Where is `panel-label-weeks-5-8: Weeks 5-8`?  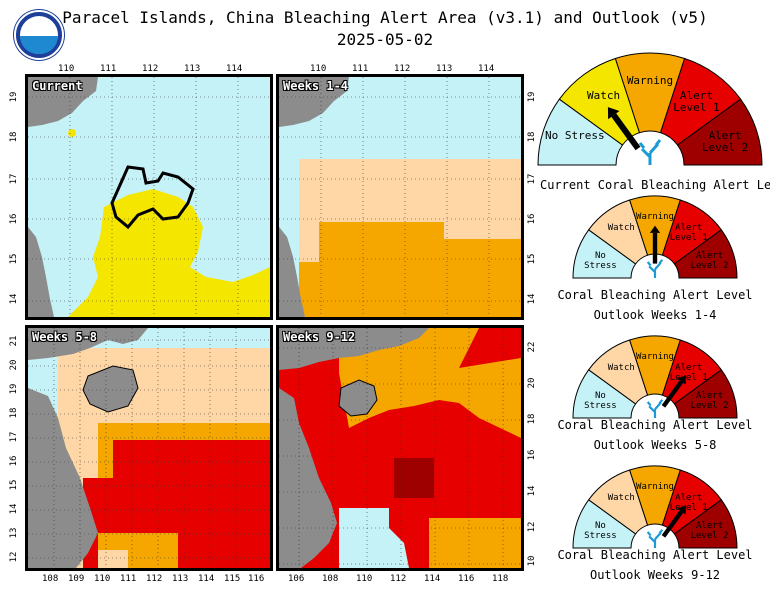 panel-label-weeks-5-8: Weeks 5-8 is located at coordinates (65, 337).